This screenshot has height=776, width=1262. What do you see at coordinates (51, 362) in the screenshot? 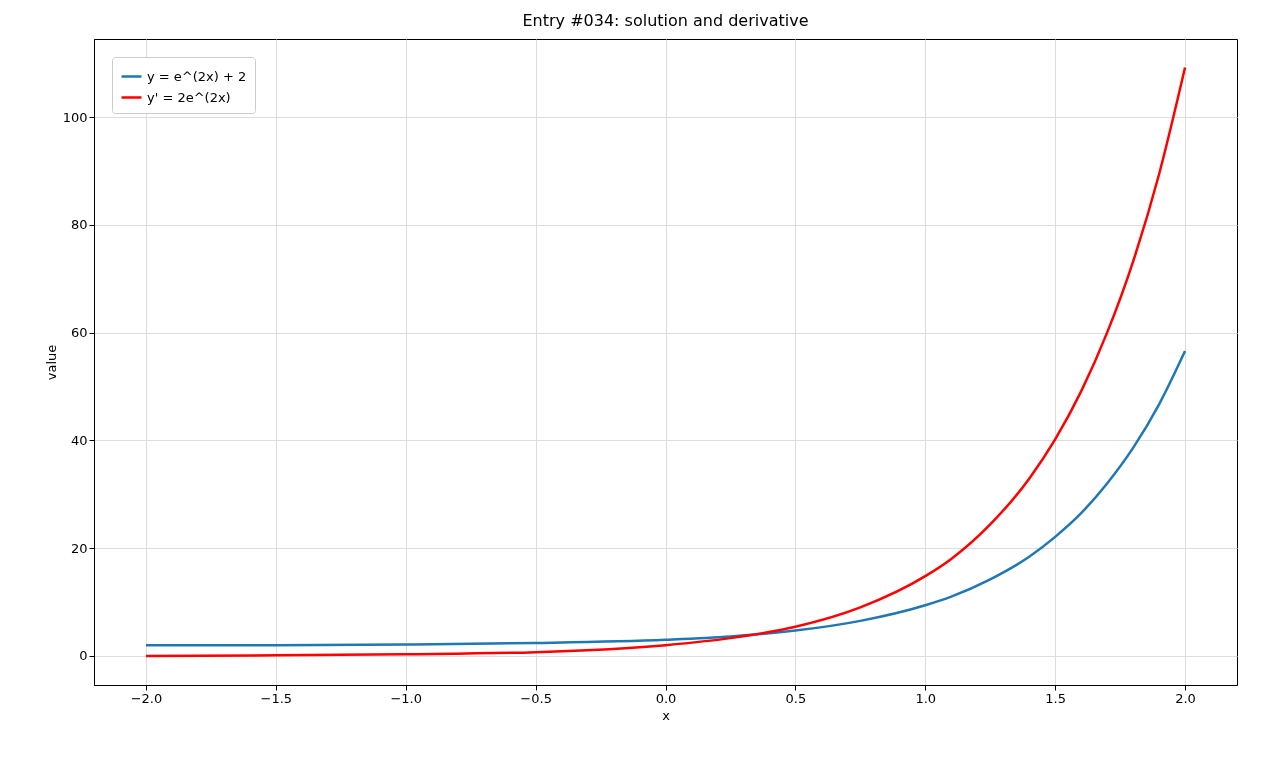
I see `y-axis-title: value` at bounding box center [51, 362].